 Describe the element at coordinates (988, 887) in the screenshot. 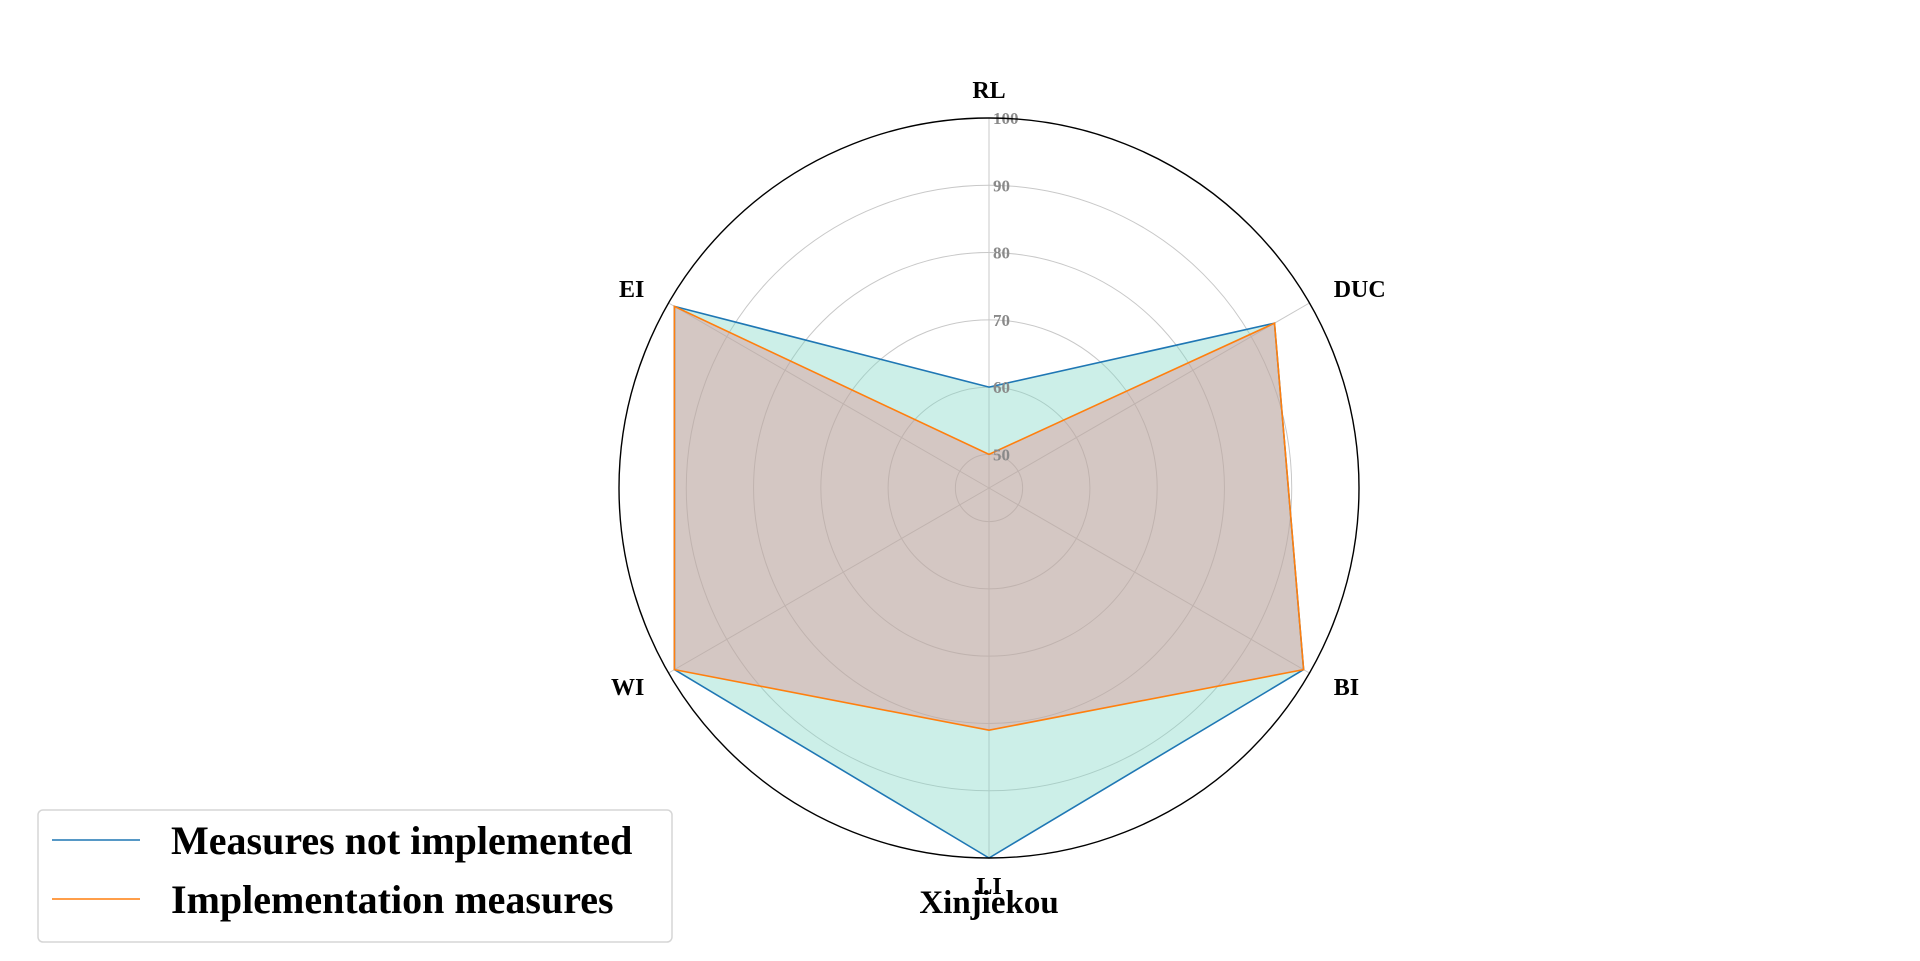

I see `axis-label-li: LI` at that location.